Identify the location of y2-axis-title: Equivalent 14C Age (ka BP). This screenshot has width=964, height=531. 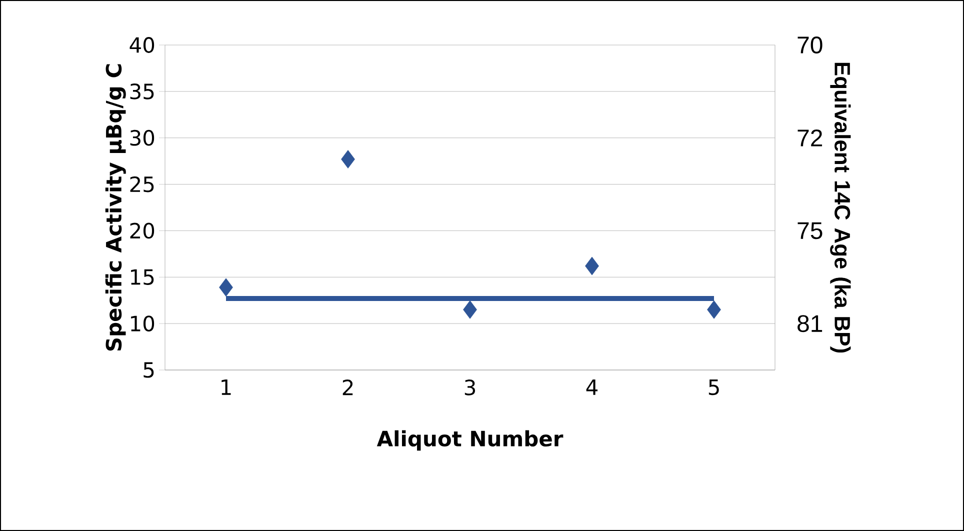
(840, 207).